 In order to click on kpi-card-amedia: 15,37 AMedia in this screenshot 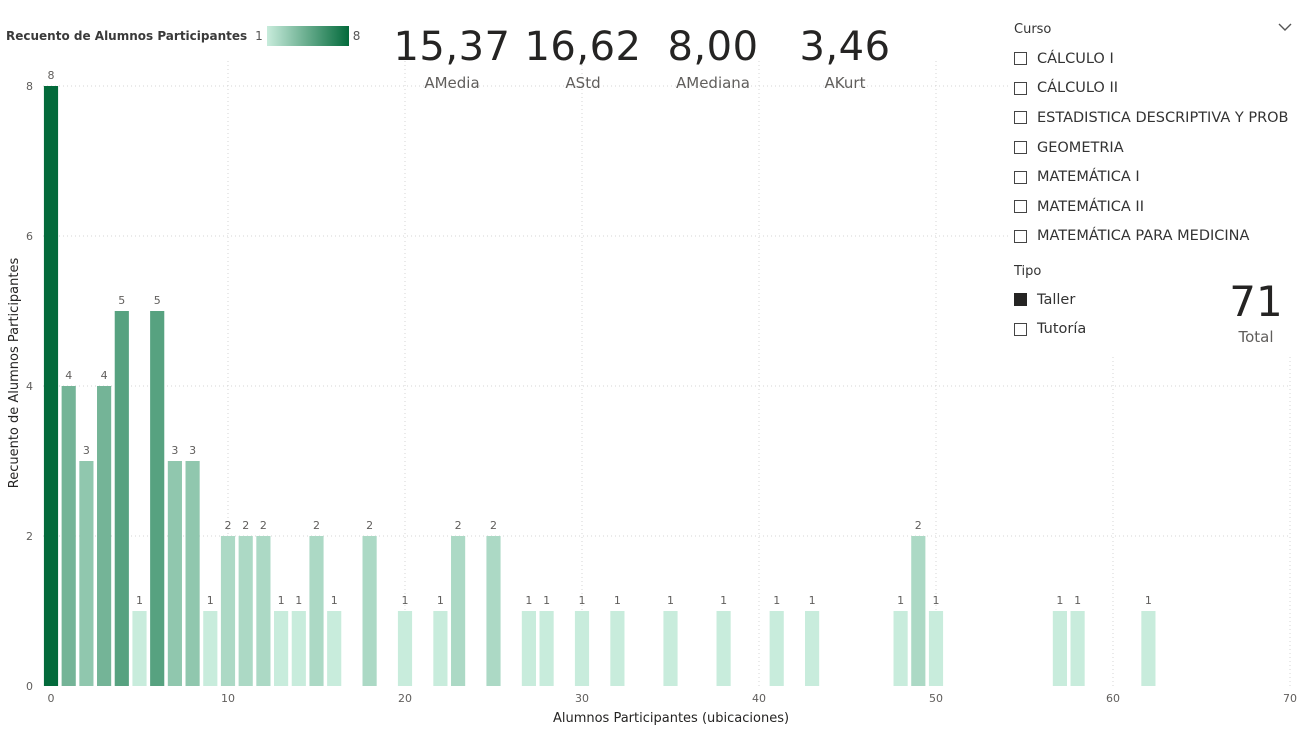, I will do `click(452, 57)`.